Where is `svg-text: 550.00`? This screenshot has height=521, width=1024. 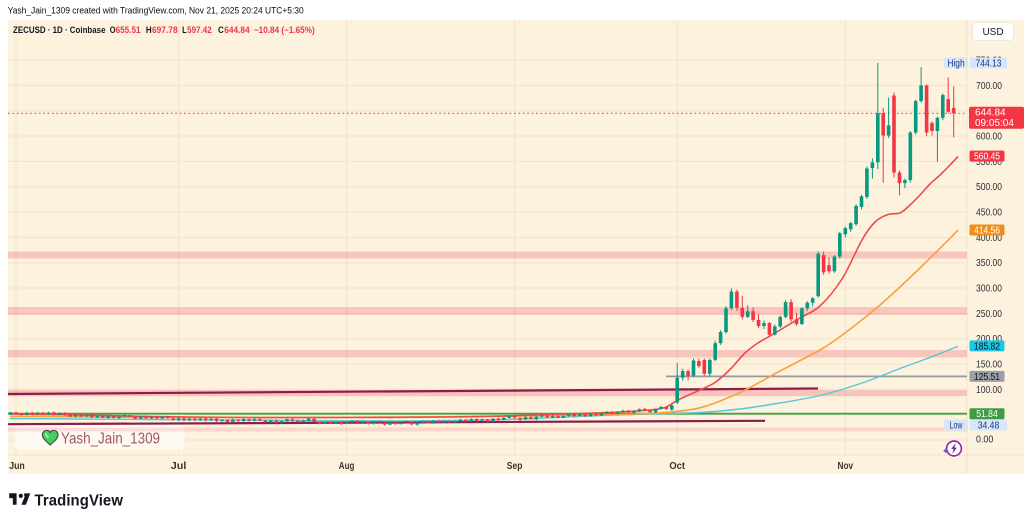 svg-text: 550.00 is located at coordinates (989, 162).